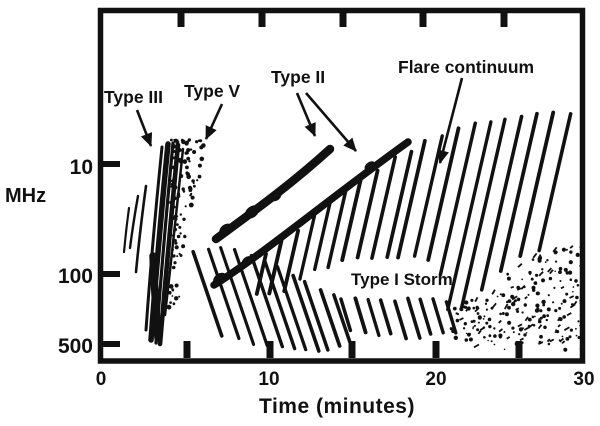 The height and width of the screenshot is (426, 600). I want to click on y-tick-label-100: 100, so click(75, 276).